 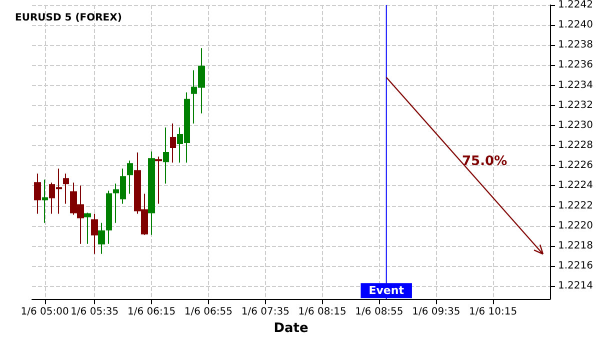 What do you see at coordinates (68, 18) in the screenshot?
I see `text: EURUSD 5 (FOREX)` at bounding box center [68, 18].